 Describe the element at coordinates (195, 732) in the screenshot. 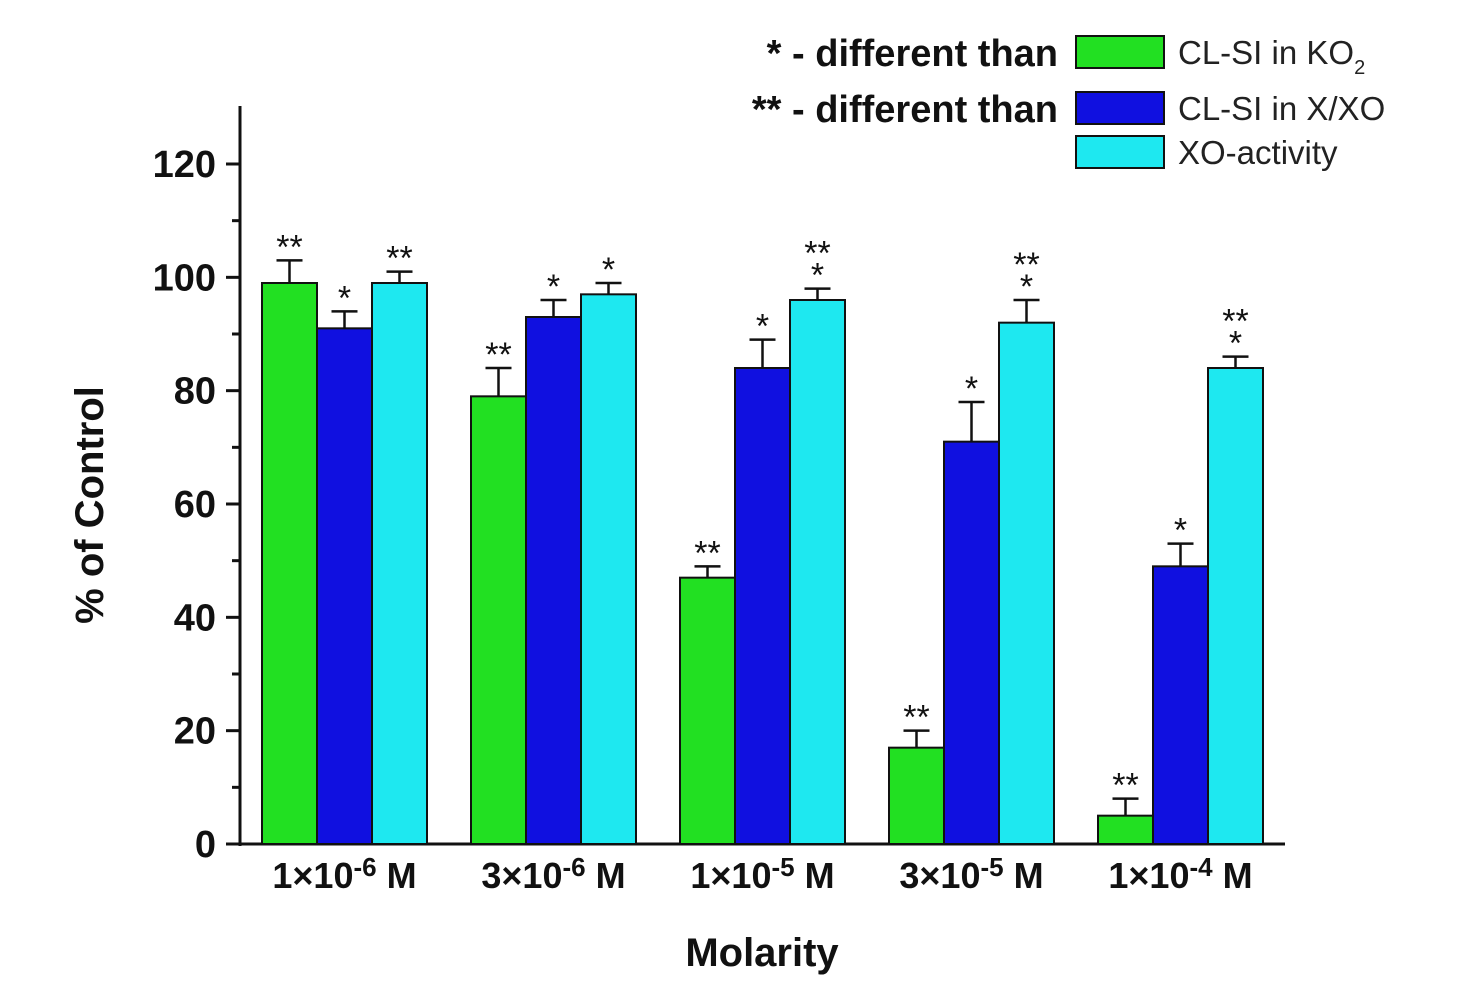

I see `y-tick-label: 20` at that location.